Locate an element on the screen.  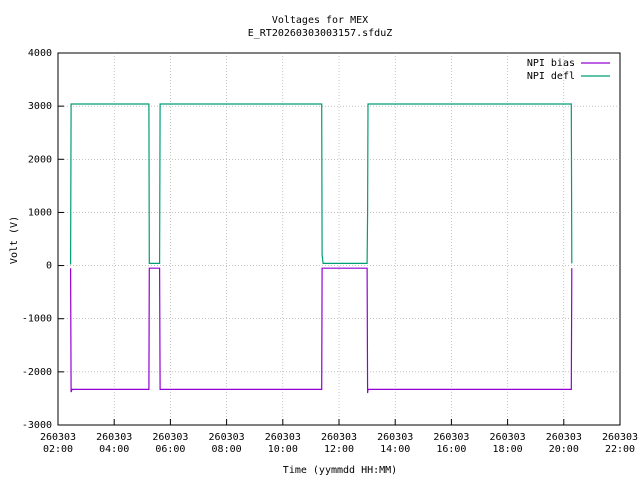
y-tick-label: 2000 is located at coordinates (40, 159).